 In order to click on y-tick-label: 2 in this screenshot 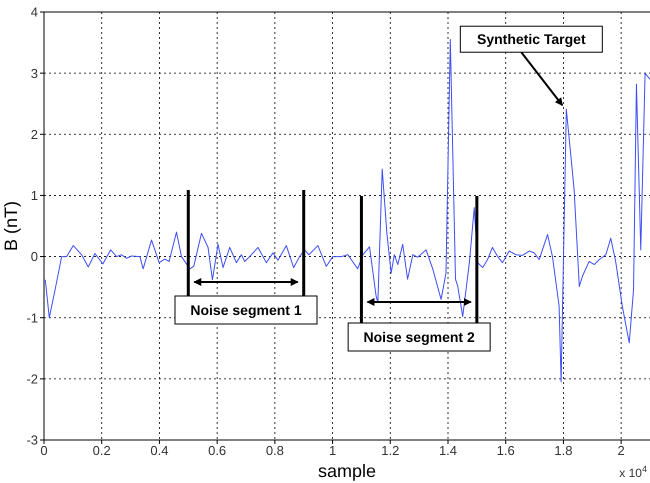, I will do `click(34, 134)`.